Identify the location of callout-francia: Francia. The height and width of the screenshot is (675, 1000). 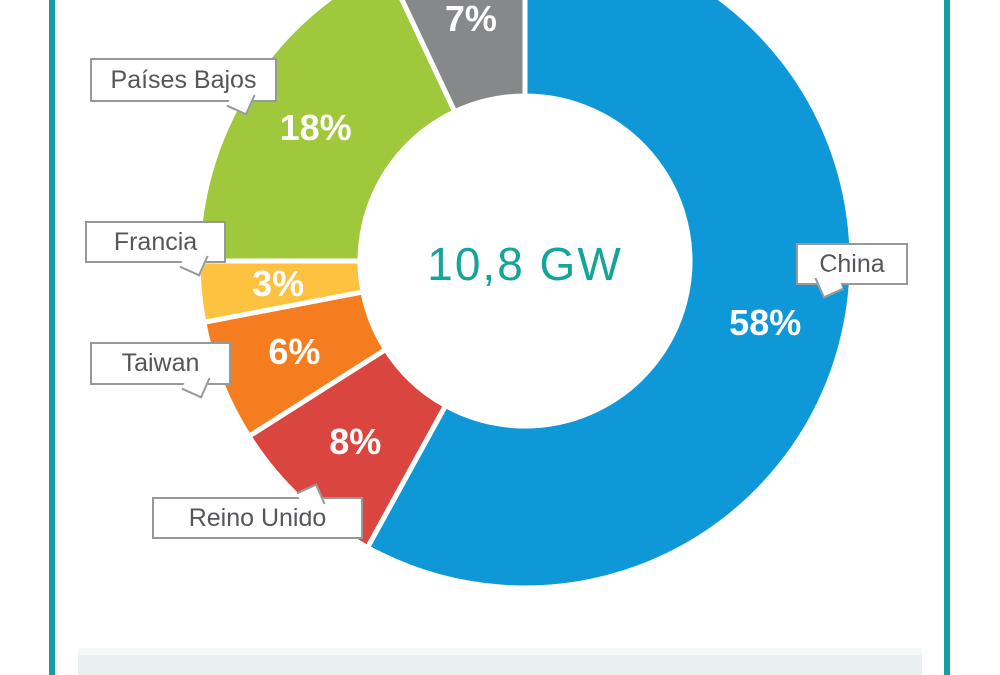
(155, 249).